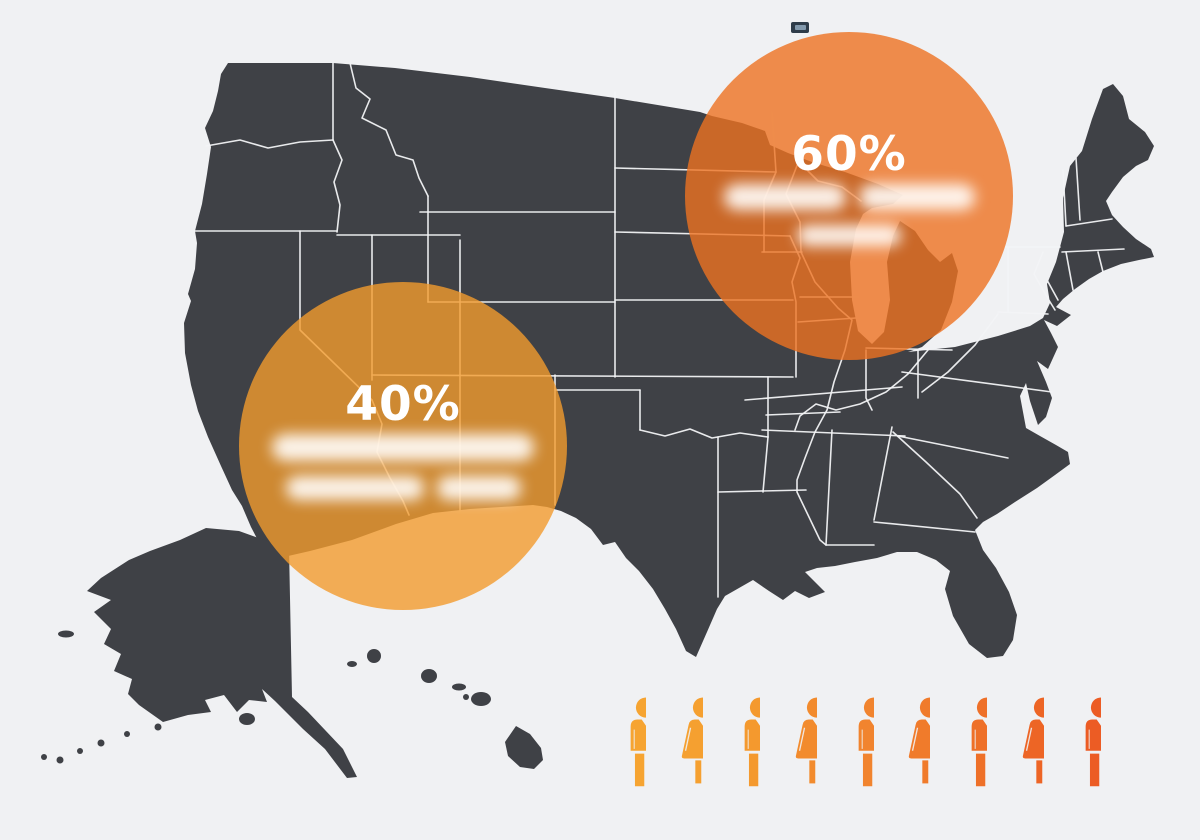 The image size is (1200, 840). Describe the element at coordinates (403, 404) in the screenshot. I see `bubble-40-value-label: 40%` at that location.